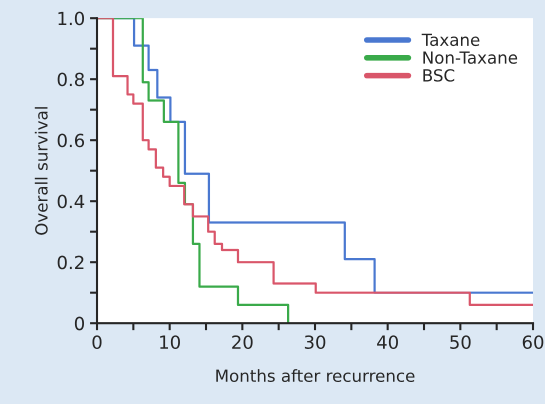 The height and width of the screenshot is (404, 545). I want to click on x-axis-title: Months after recurrence, so click(315, 375).